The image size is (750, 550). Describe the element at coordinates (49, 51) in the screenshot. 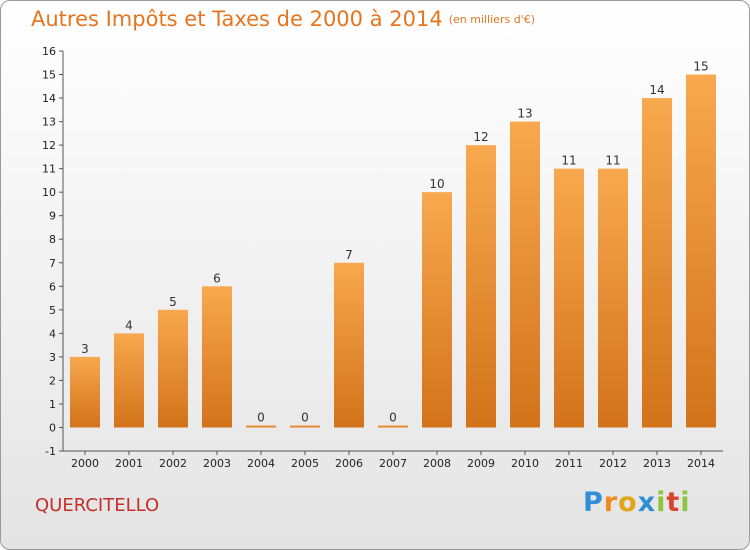

I see `y-tick-label: 16` at that location.